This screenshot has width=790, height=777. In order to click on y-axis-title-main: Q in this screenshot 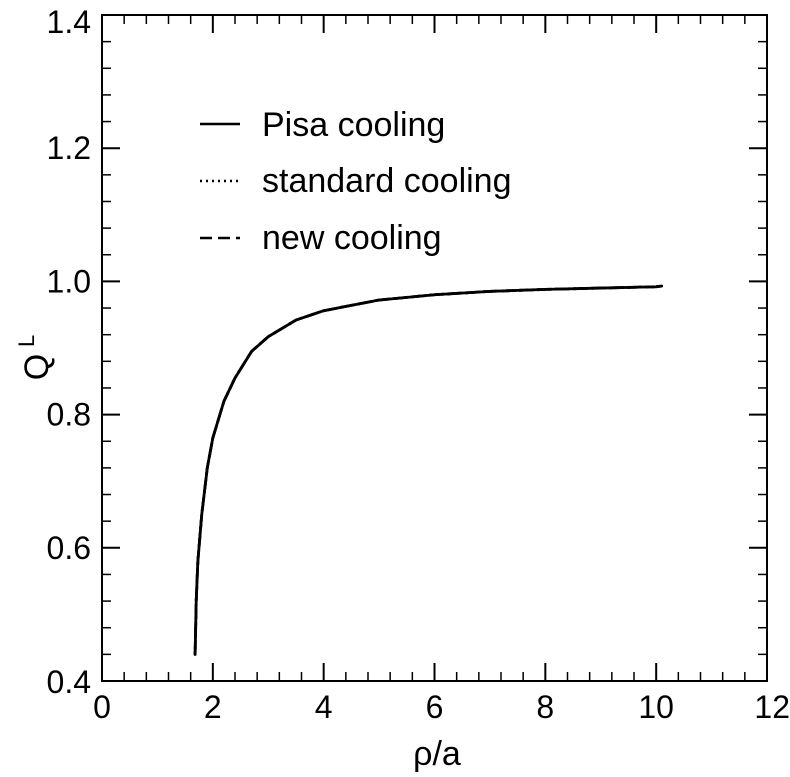, I will do `click(37, 367)`.